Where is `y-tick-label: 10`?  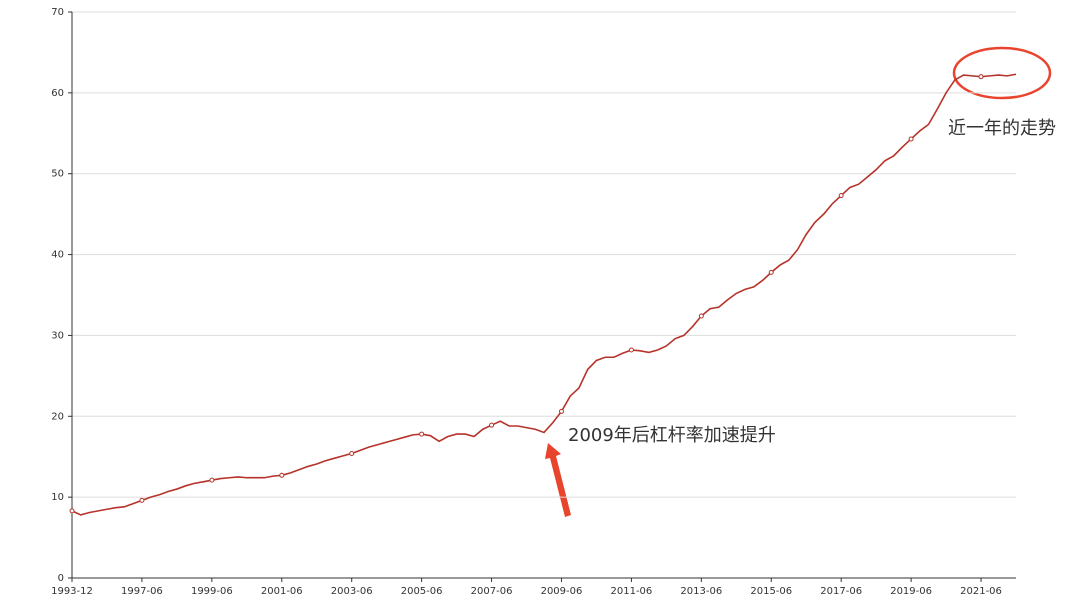 y-tick-label: 10 is located at coordinates (57, 497).